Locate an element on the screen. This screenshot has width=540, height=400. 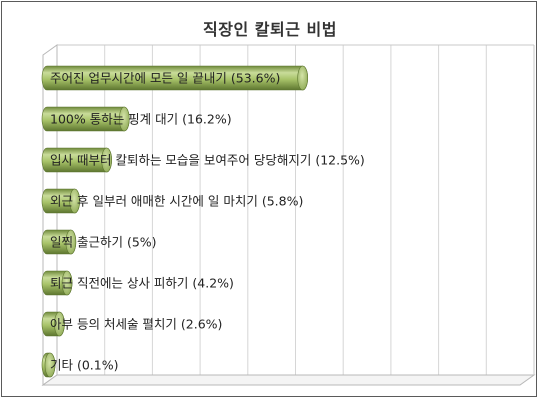
bar-group: 아부 등의 처세술 펼치기 (2.6%) is located at coordinates (131, 324).